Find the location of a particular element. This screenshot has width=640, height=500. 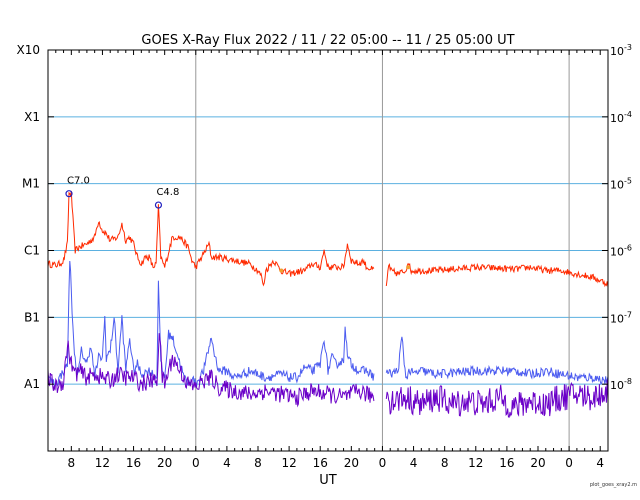

y-tick-label-right: 10⁻⁶ is located at coordinates (621, 251).